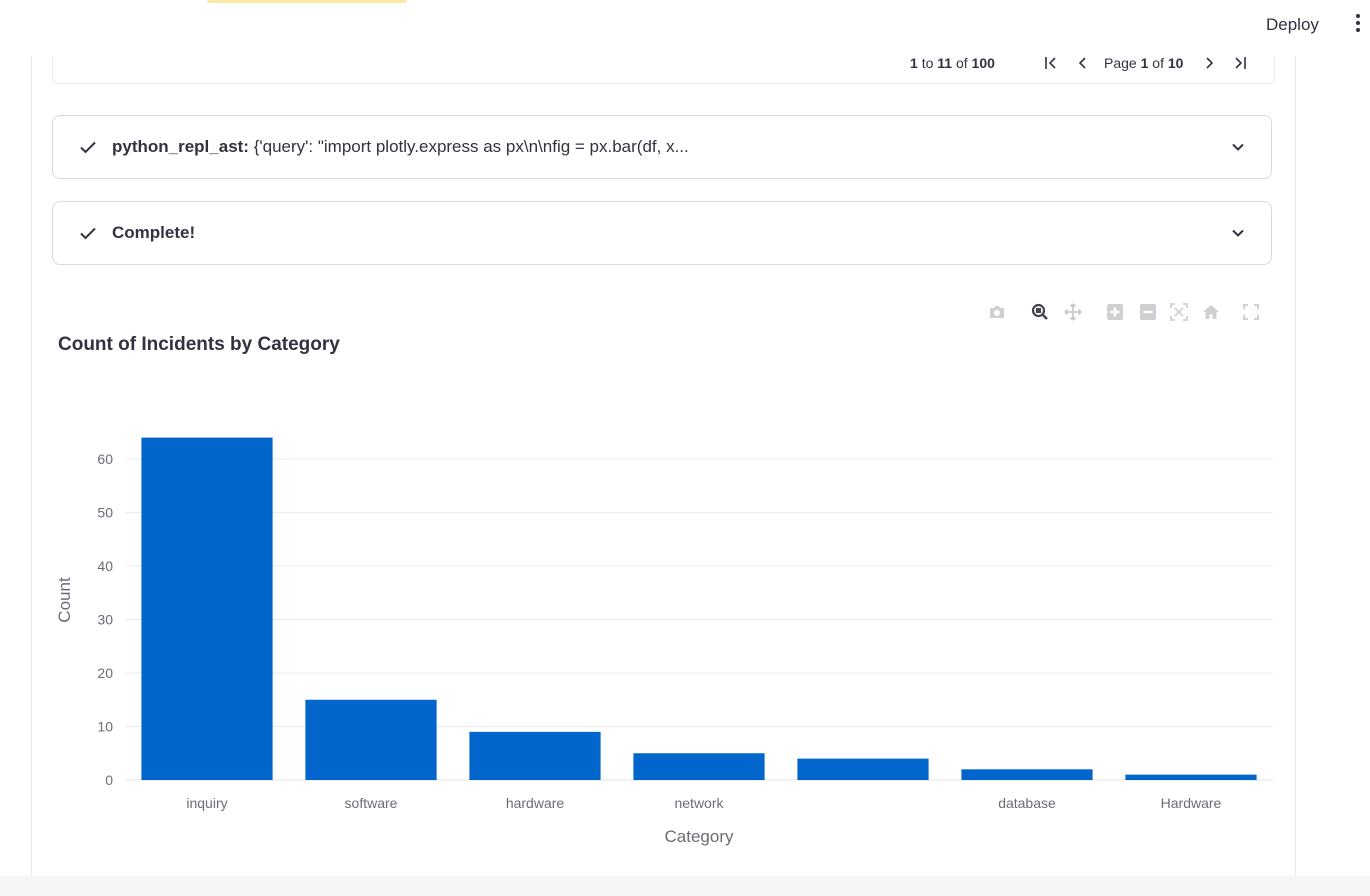 This screenshot has width=1370, height=896. I want to click on zoom-icon, so click(1040, 312).